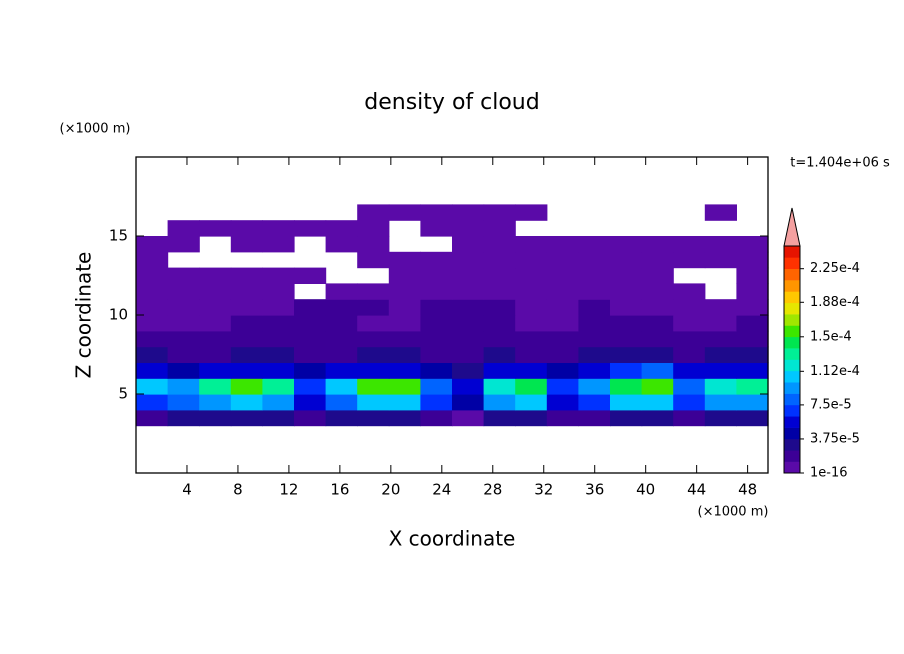 The image size is (904, 654). Describe the element at coordinates (696, 490) in the screenshot. I see `x-tick-label: 44` at that location.